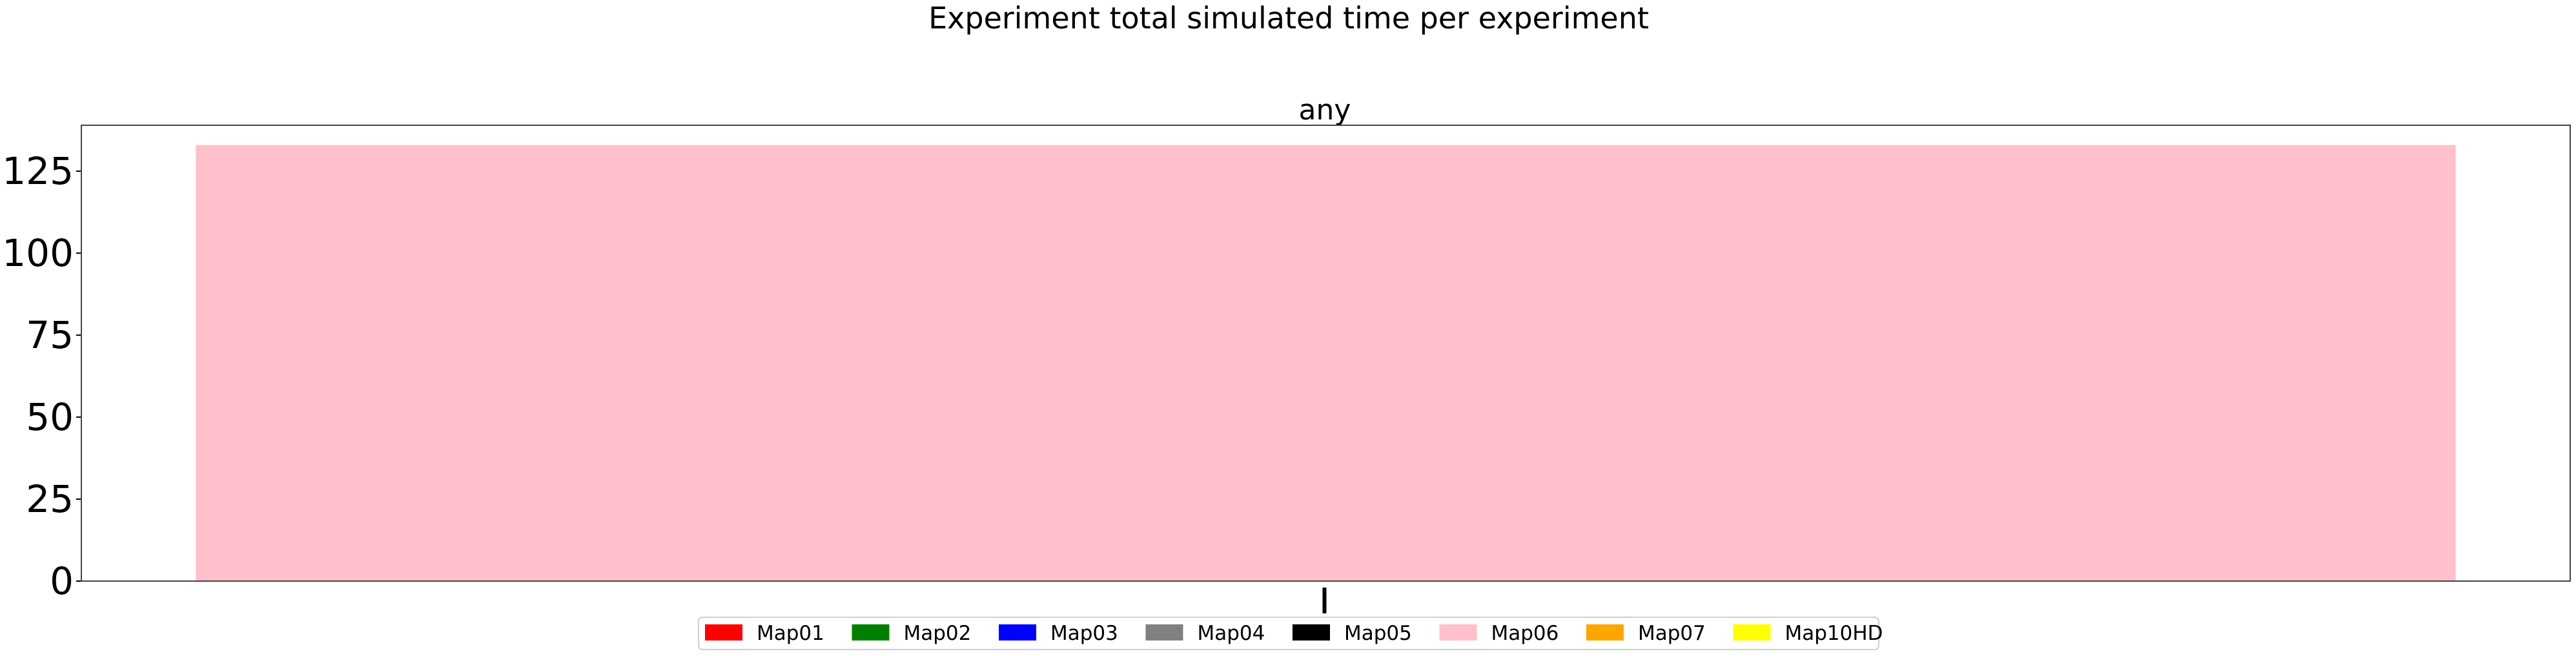 The height and width of the screenshot is (656, 2576). Describe the element at coordinates (1458, 632) in the screenshot. I see `legend-swatch-map06` at that location.